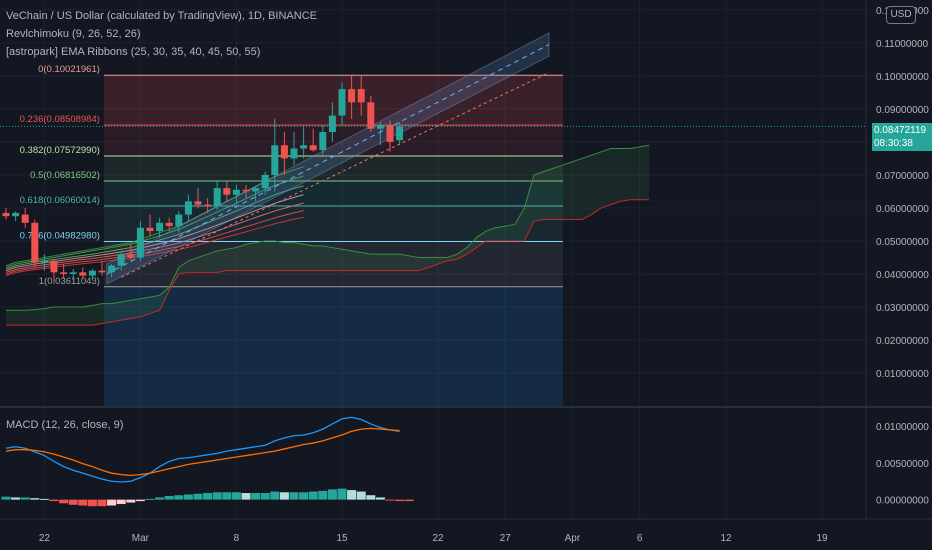 The height and width of the screenshot is (550, 932). What do you see at coordinates (60, 236) in the screenshot?
I see `fib-level-label: 0.786(0.04982980)` at bounding box center [60, 236].